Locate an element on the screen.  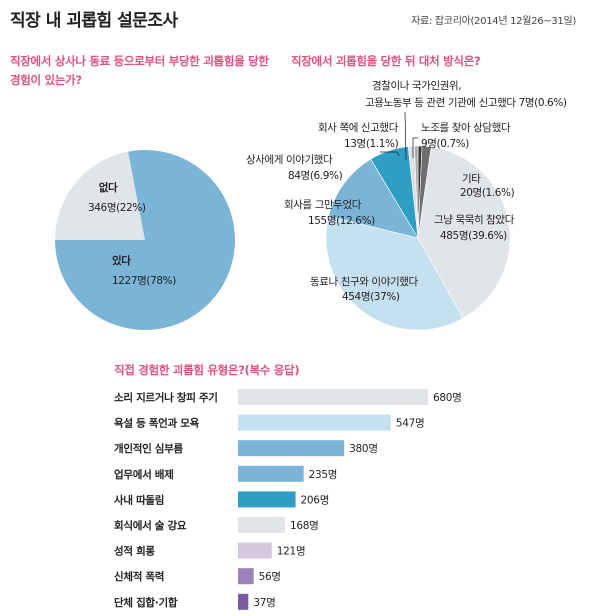
question-1: 직장에서 상사나 동료 등으로부터 부당한 괴롭힘을 당한 경험이 있는가? is located at coordinates (139, 70).